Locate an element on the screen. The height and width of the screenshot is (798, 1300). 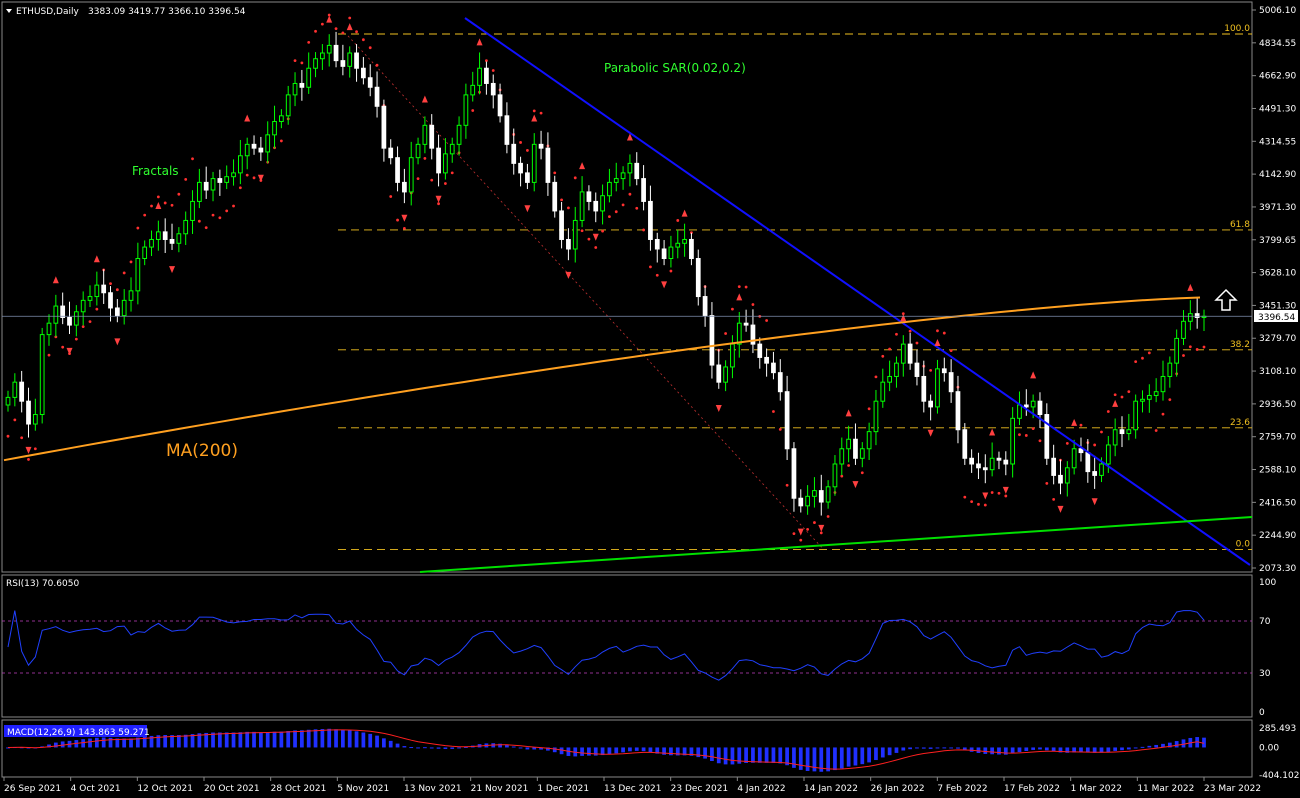
fib-level-label: 0.0 is located at coordinates (1243, 545).